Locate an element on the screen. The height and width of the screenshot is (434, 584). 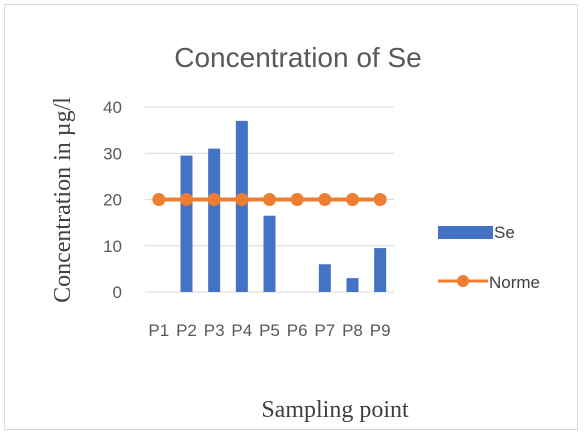
norme-point-p5 is located at coordinates (269, 199).